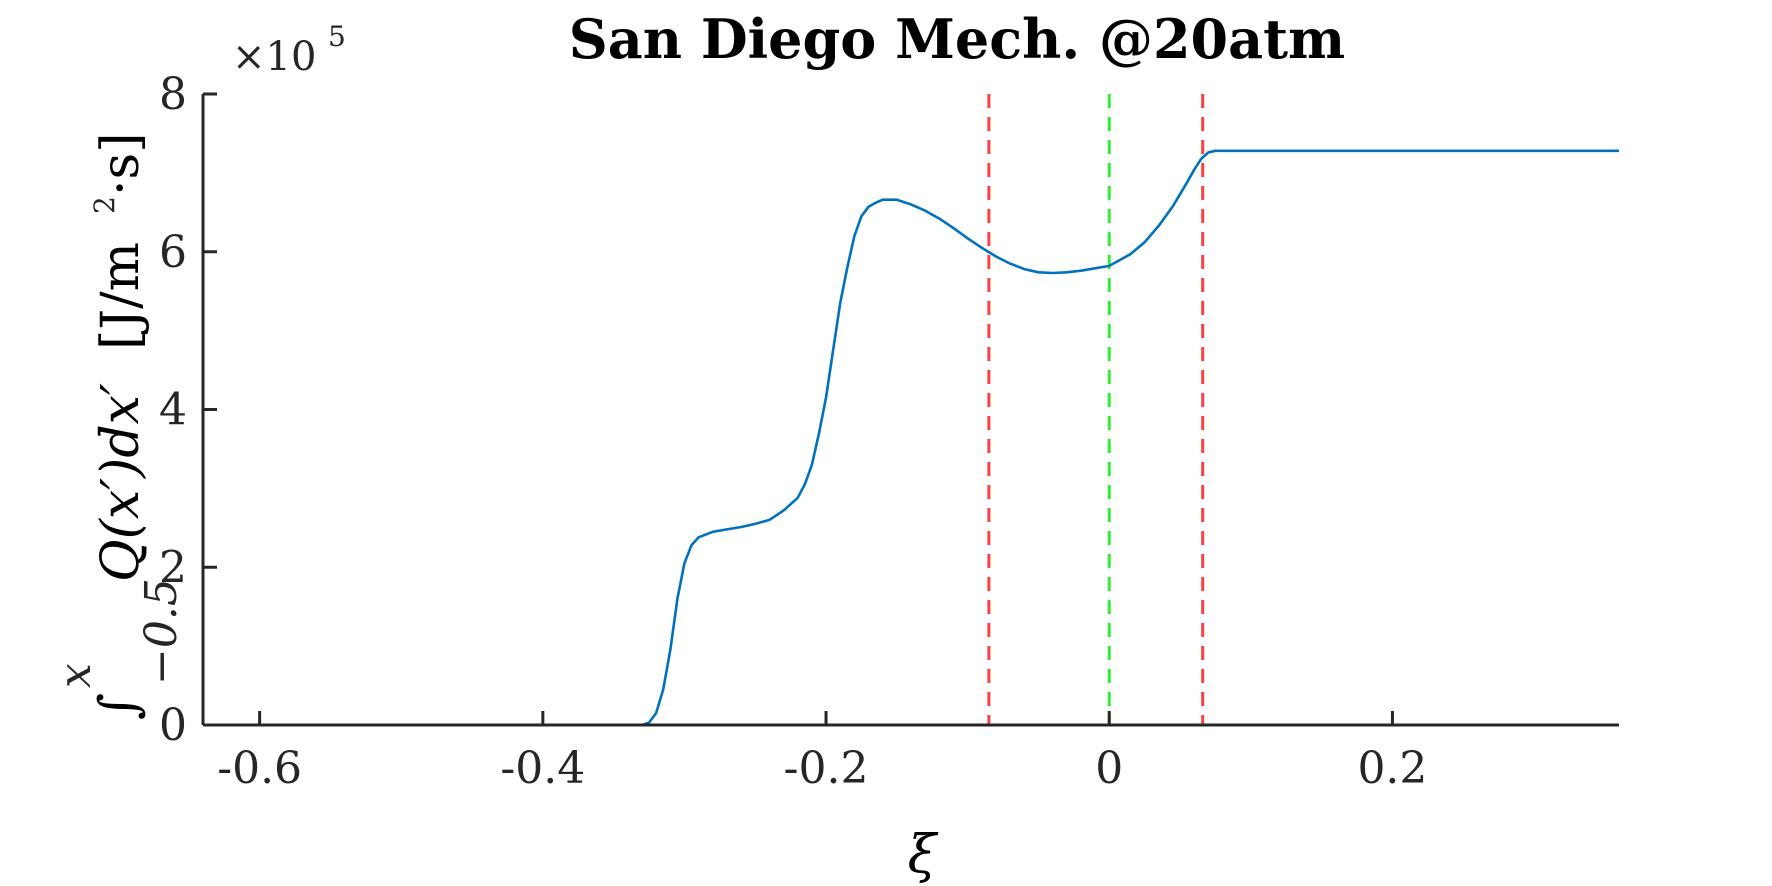  I want to click on chart-title: San Diego Mech. @20atm, so click(957, 39).